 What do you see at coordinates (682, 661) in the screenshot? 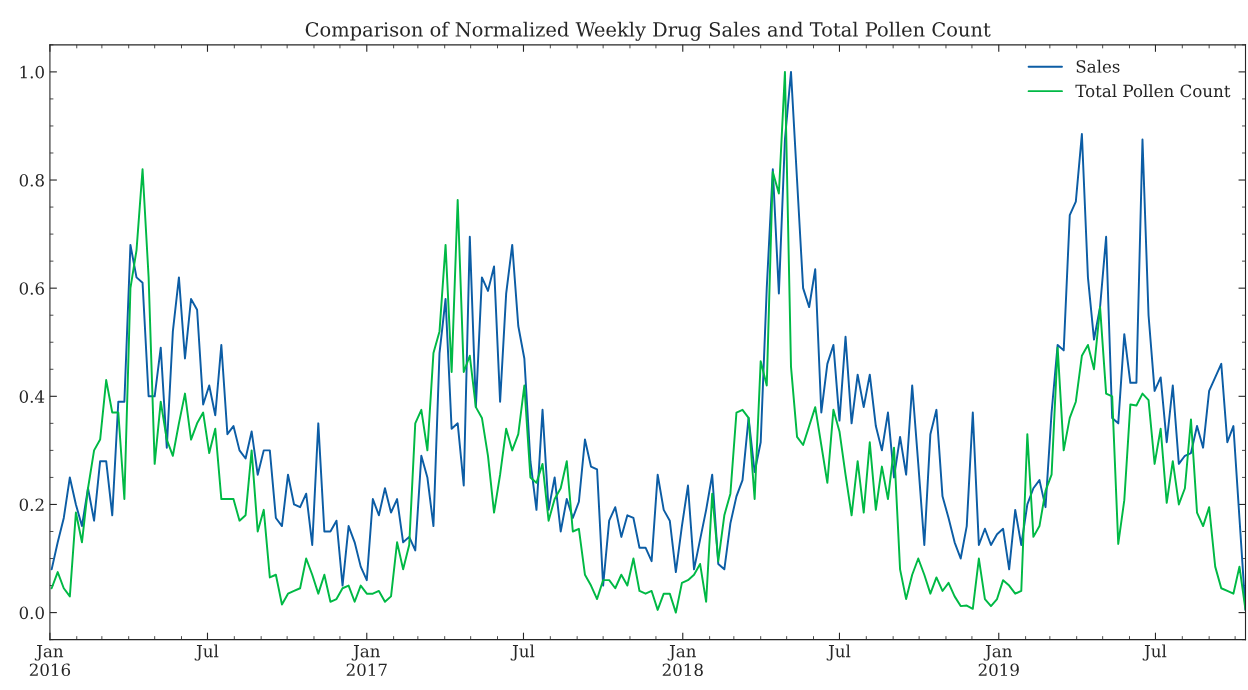
I see `x-tick-label: Jan 2018` at bounding box center [682, 661].